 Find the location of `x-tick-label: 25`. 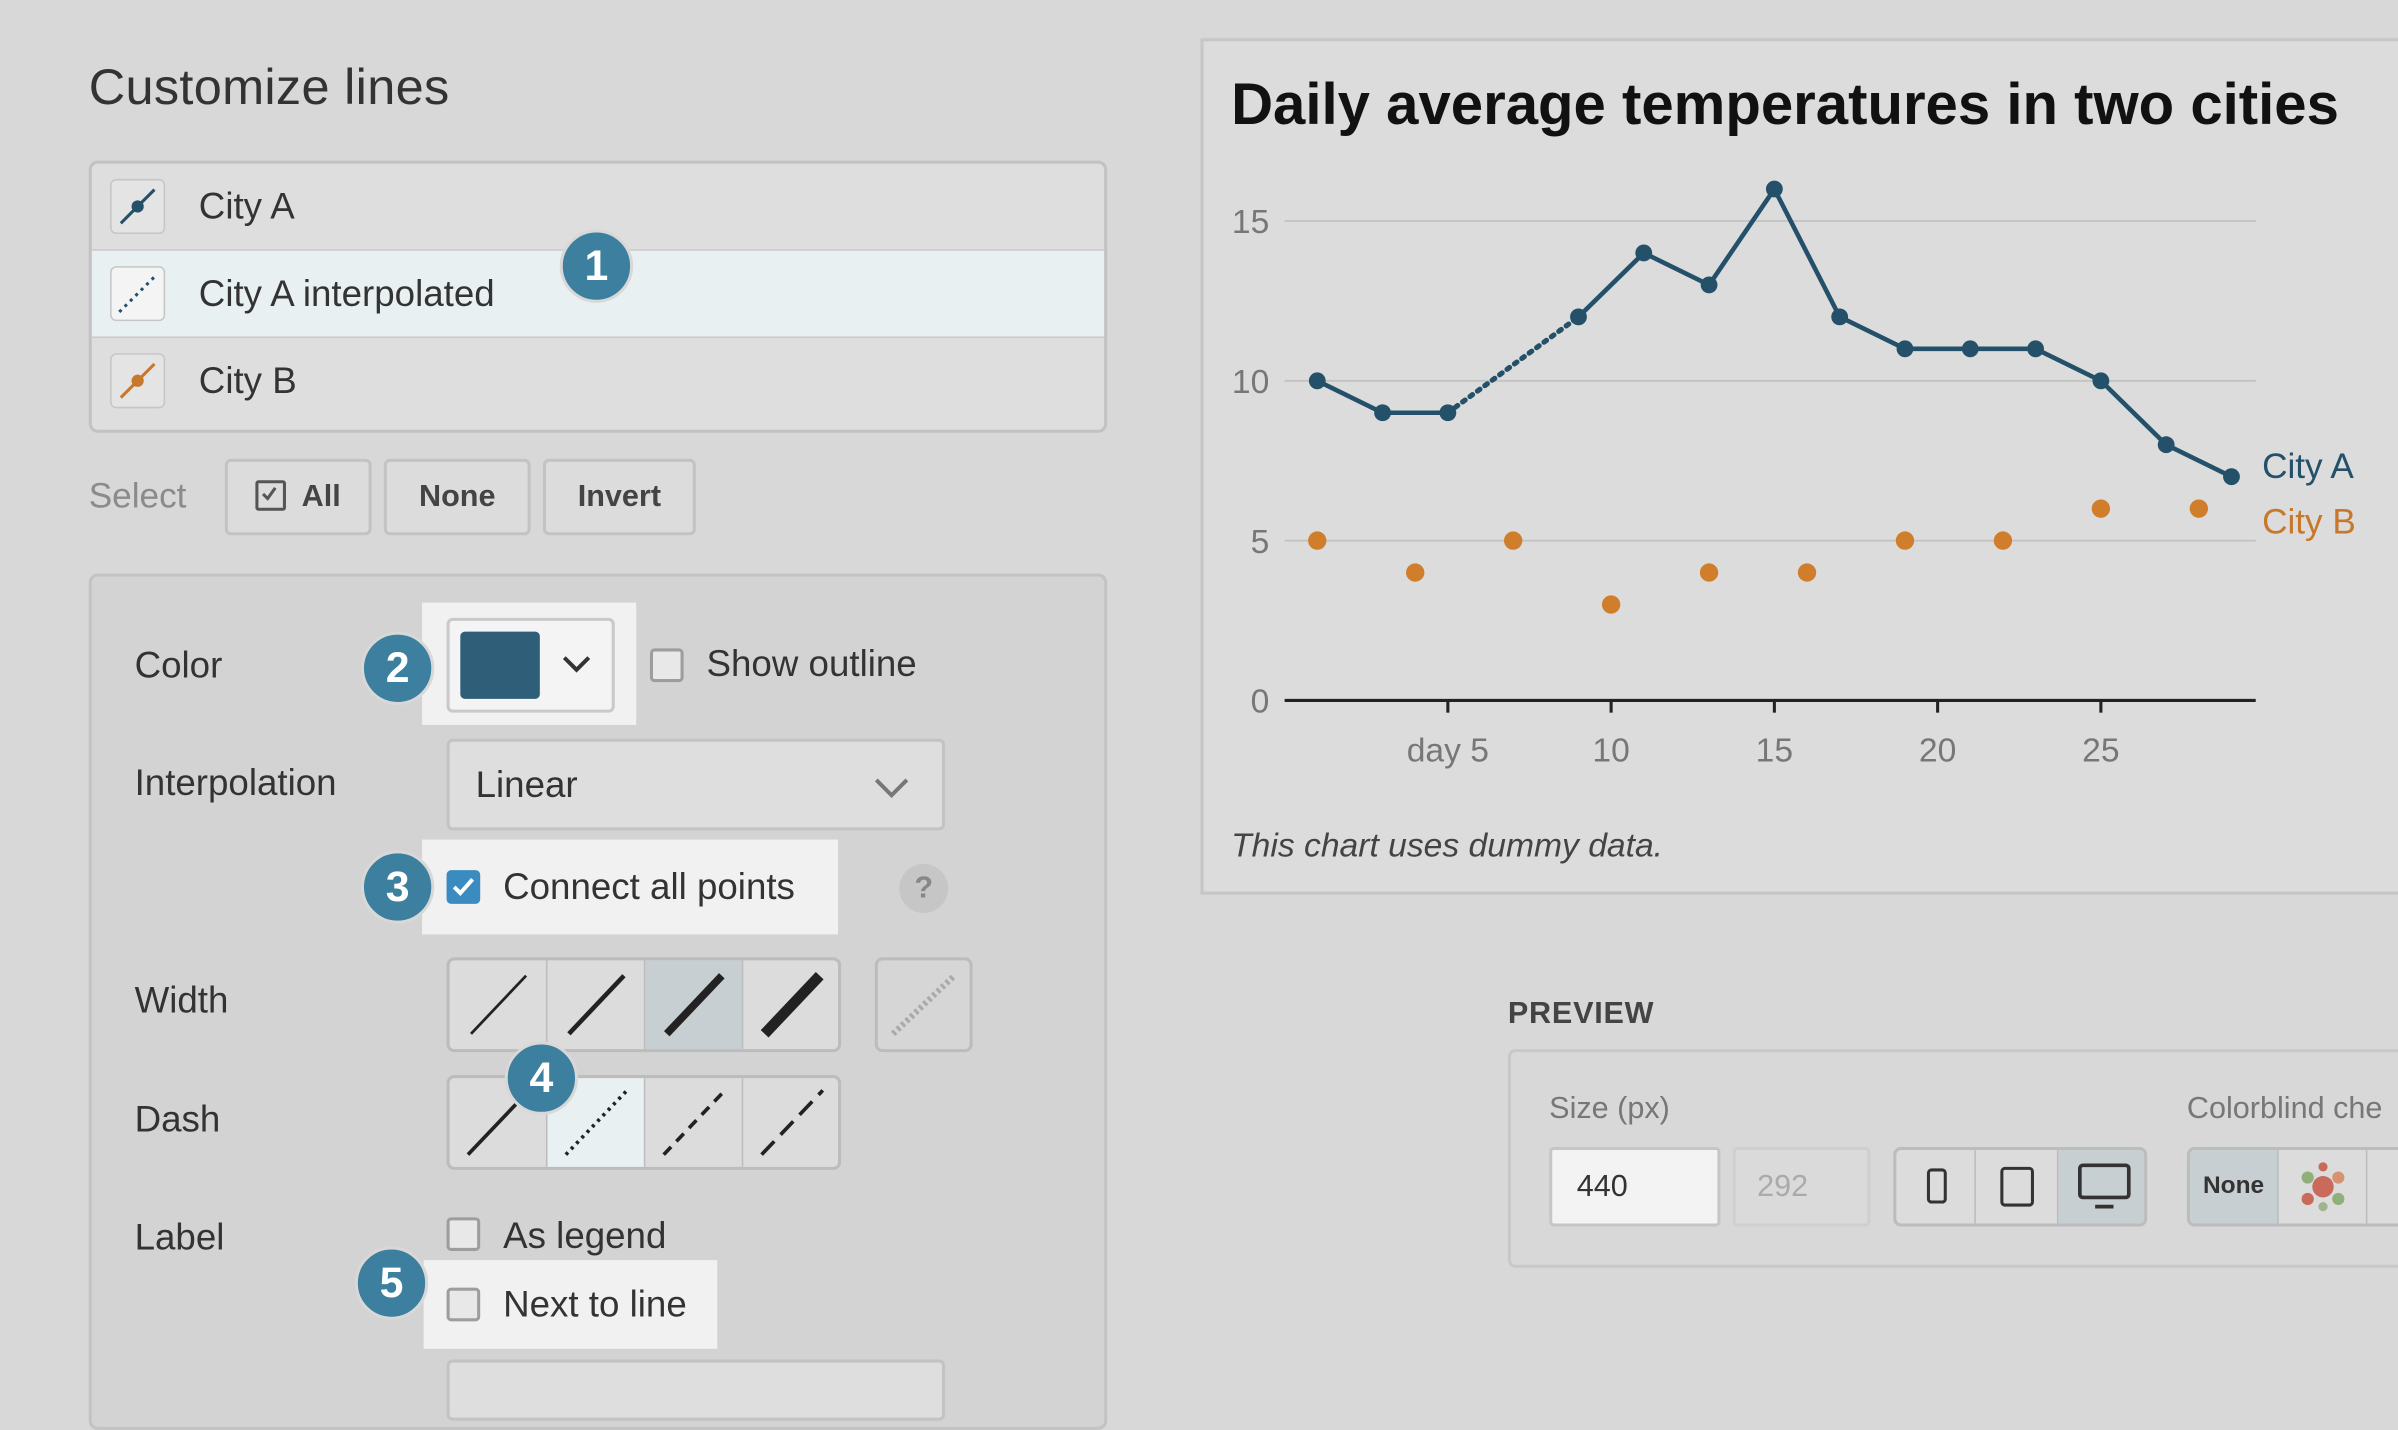

x-tick-label: 25 is located at coordinates (2100, 751).